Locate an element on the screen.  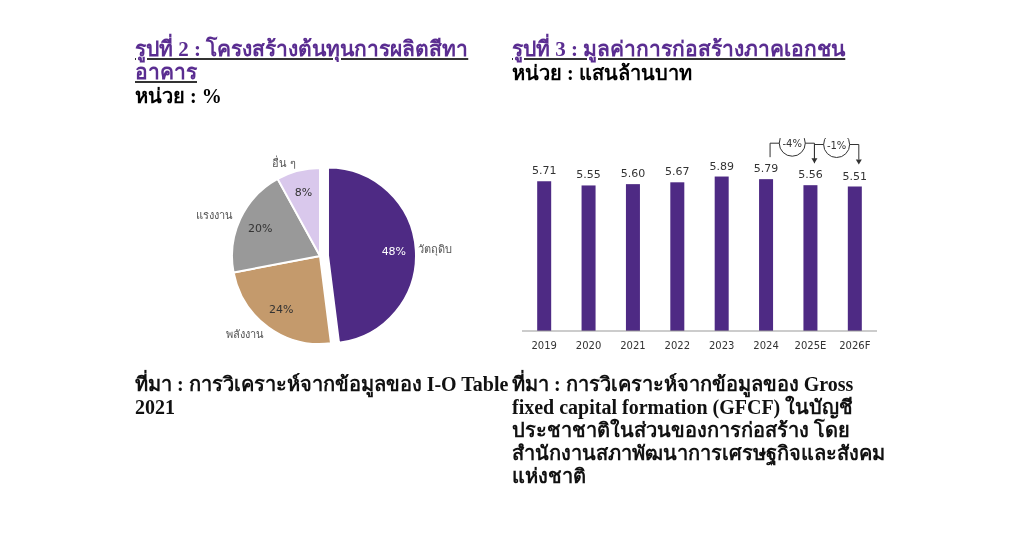
data-label: 5.51 is located at coordinates (855, 176).